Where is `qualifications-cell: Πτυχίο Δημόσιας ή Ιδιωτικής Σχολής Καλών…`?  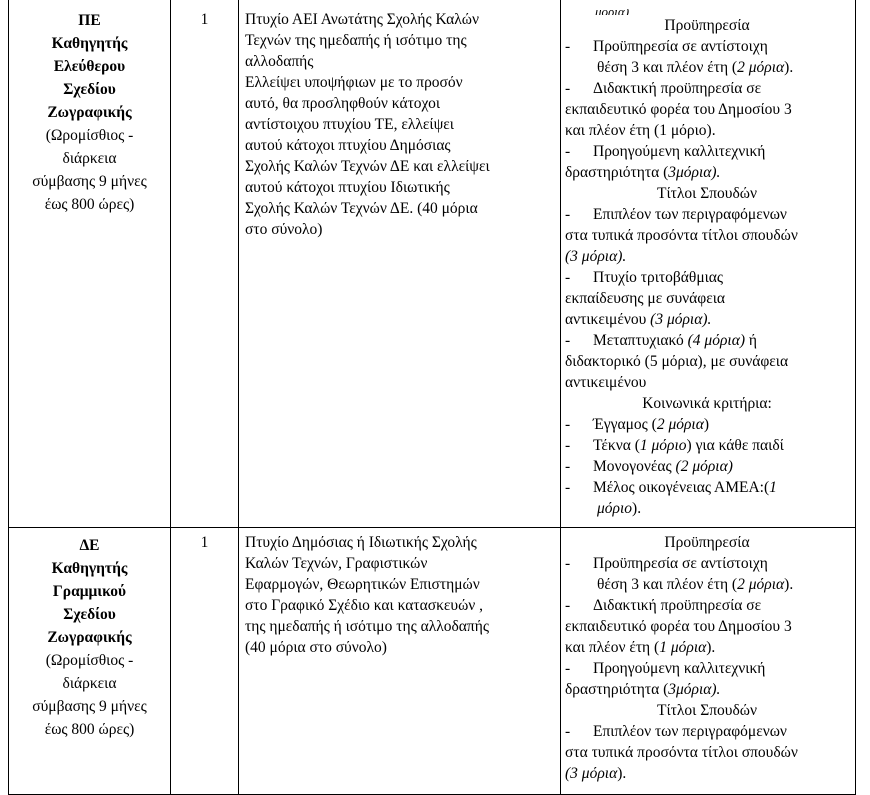
qualifications-cell: Πτυχίο Δημόσιας ή Ιδιωτικής Σχολής Καλών… is located at coordinates (399, 661).